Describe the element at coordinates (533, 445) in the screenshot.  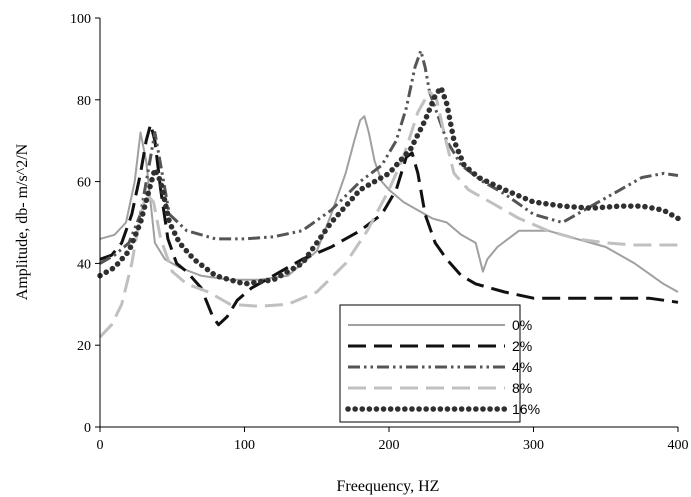
I see `x-tick-label: 300` at that location.